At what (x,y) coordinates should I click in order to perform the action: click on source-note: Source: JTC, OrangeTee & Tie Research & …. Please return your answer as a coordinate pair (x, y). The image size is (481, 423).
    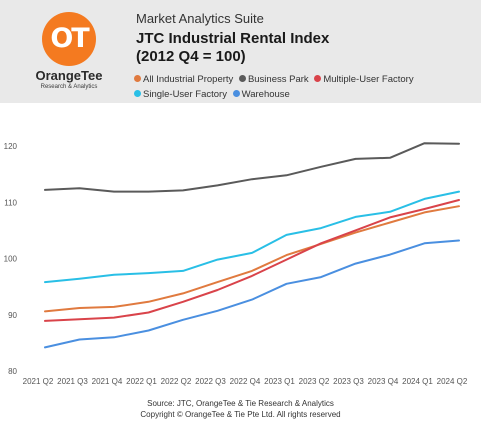
    Looking at the image, I should click on (240, 403).